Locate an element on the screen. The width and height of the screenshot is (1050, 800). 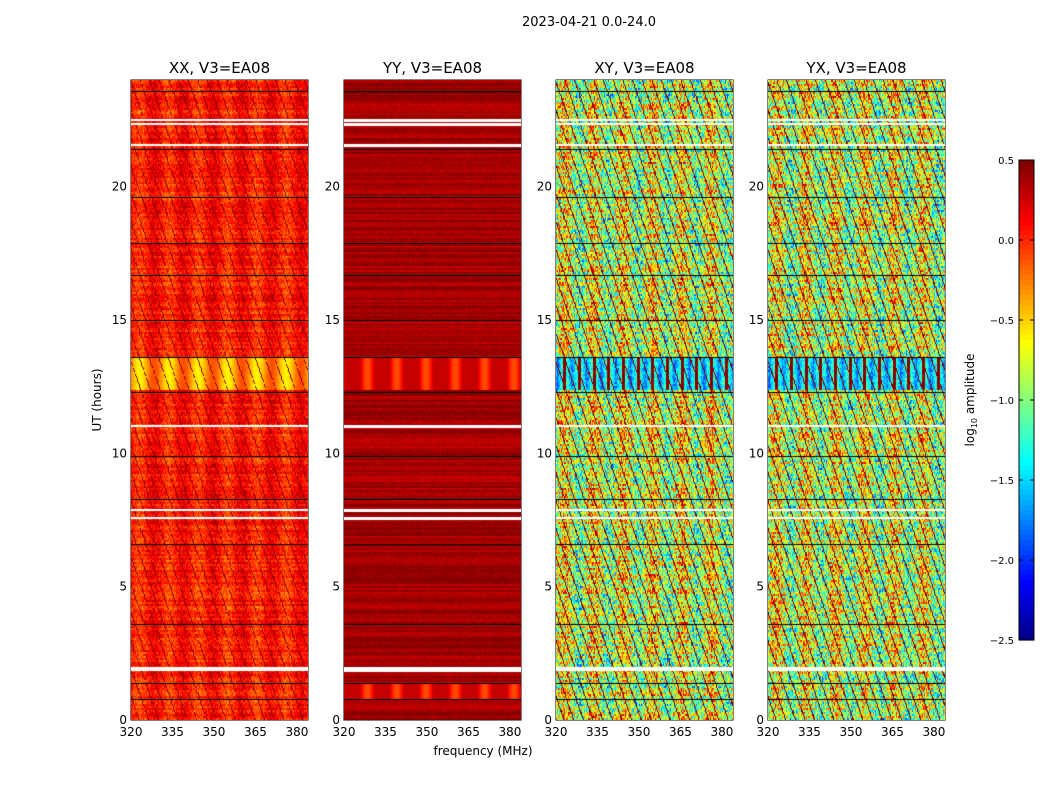
colorbar-tick-label: −1.5 is located at coordinates (1002, 481).